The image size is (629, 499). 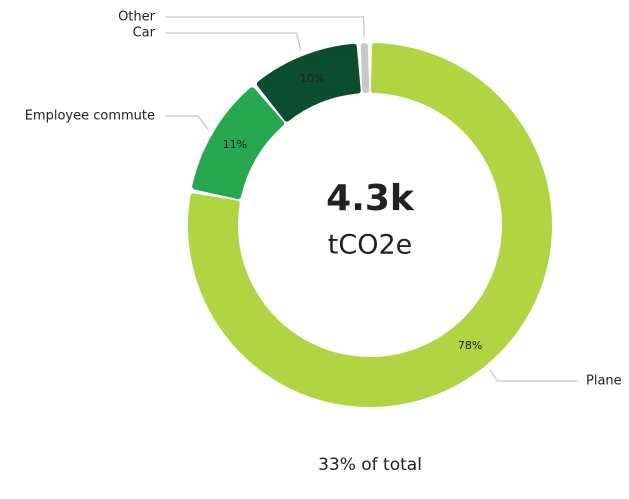 I want to click on center-value: 4.3k, so click(x=370, y=198).